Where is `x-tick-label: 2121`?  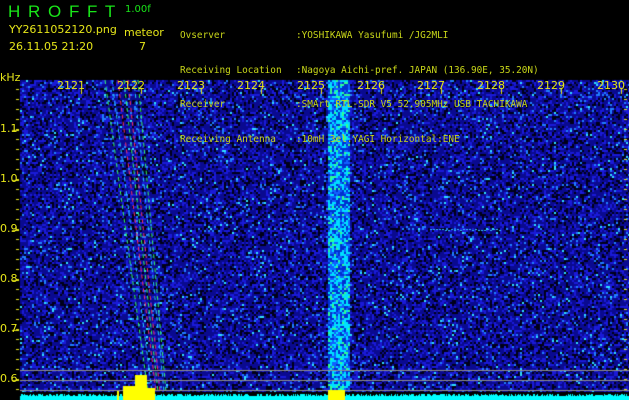 x-tick-label: 2121 is located at coordinates (71, 85).